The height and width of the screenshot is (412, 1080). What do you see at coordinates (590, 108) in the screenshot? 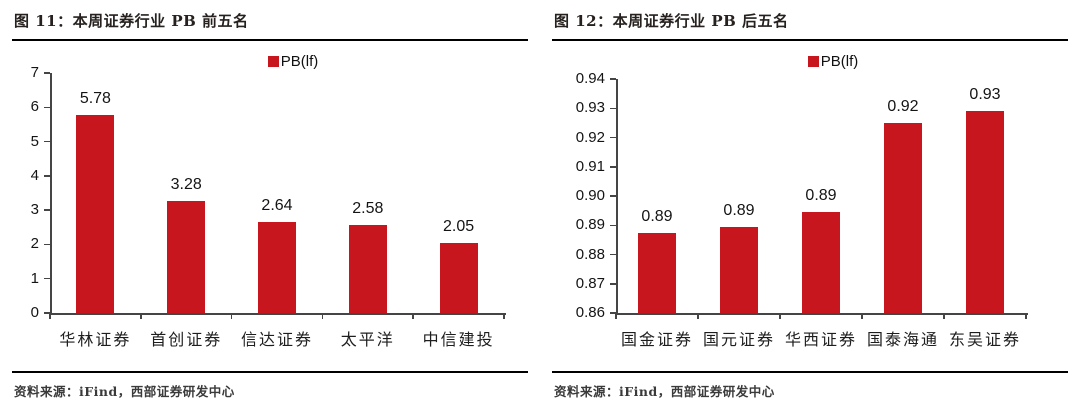
I see `y-tick-label: 0.93` at bounding box center [590, 108].